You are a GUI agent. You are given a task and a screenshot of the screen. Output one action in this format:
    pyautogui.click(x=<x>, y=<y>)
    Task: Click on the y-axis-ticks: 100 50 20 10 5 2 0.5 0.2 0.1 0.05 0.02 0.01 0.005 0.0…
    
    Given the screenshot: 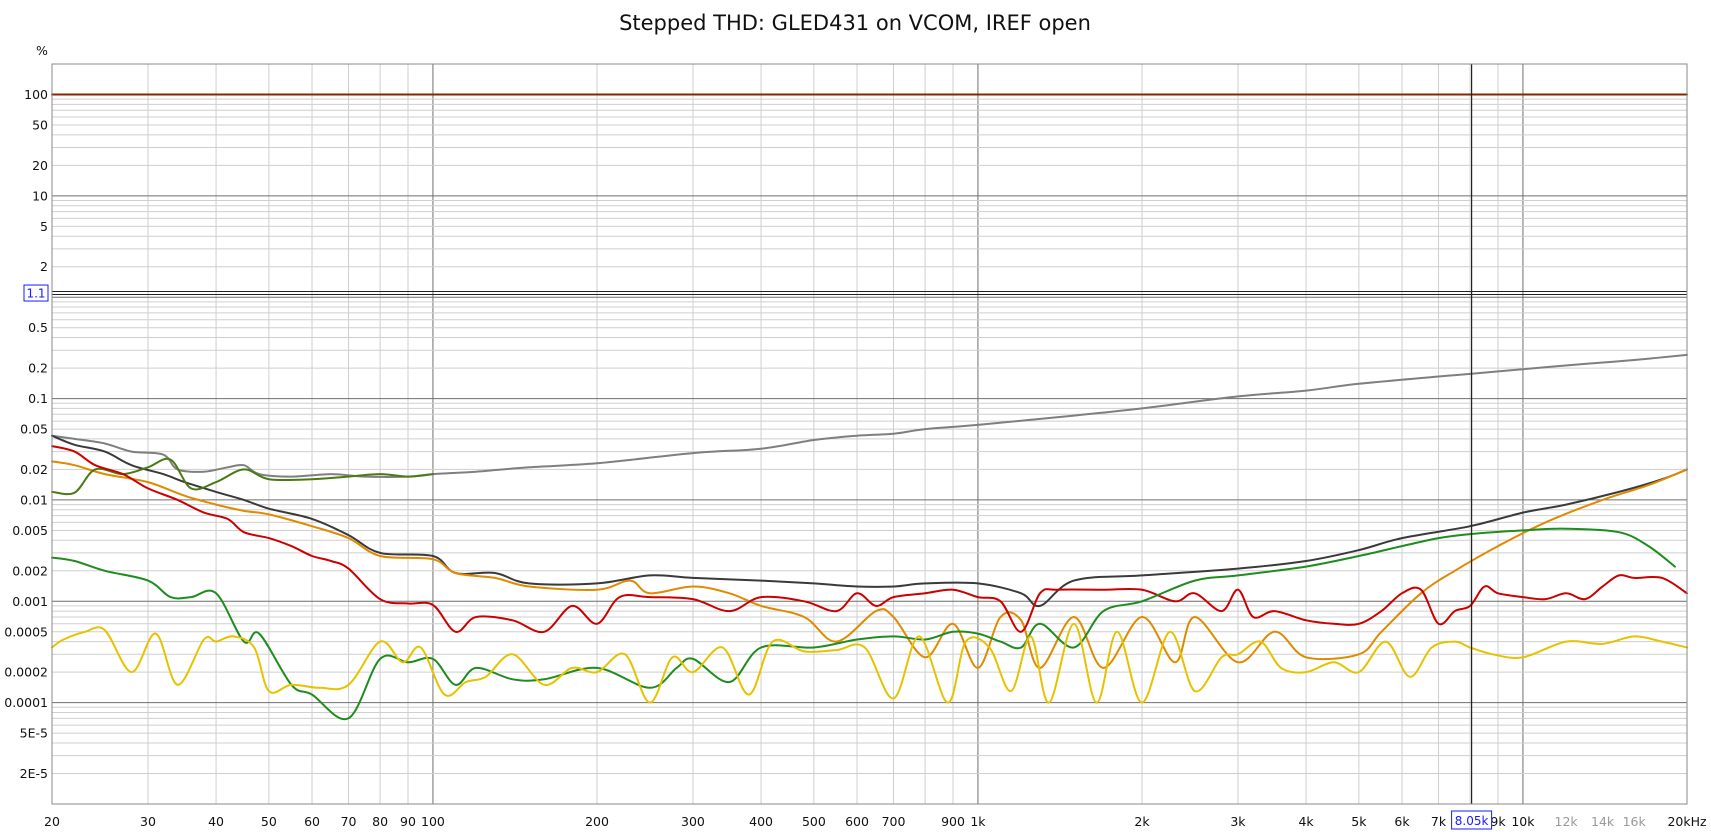 What is the action you would take?
    pyautogui.click(x=26, y=434)
    